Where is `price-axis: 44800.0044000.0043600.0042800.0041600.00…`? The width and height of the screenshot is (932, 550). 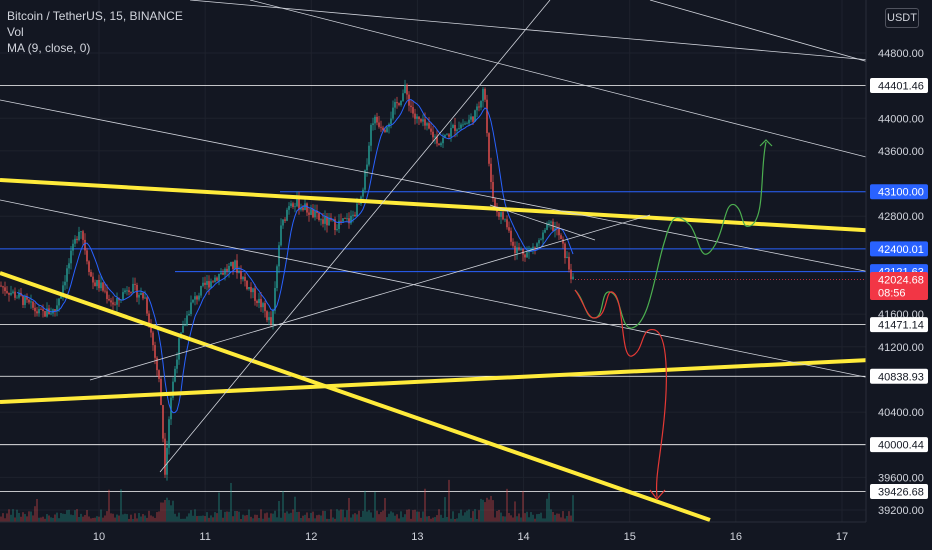
price-axis: 44800.0044000.0043600.0042800.0041600.00… is located at coordinates (898, 275).